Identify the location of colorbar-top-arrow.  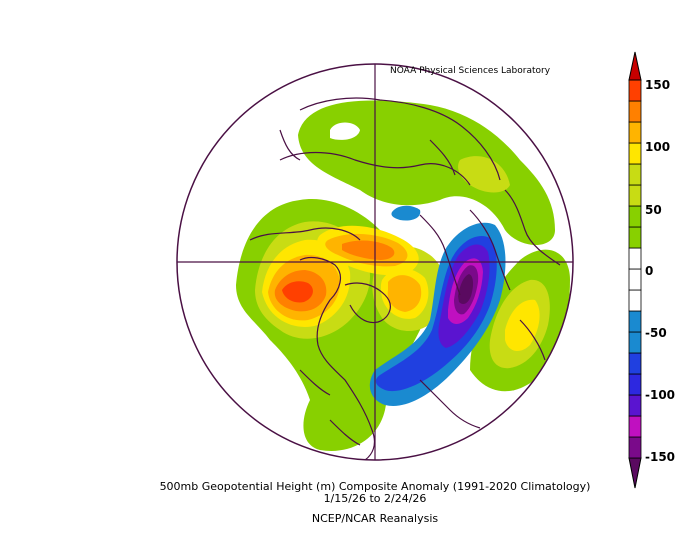
(635, 66).